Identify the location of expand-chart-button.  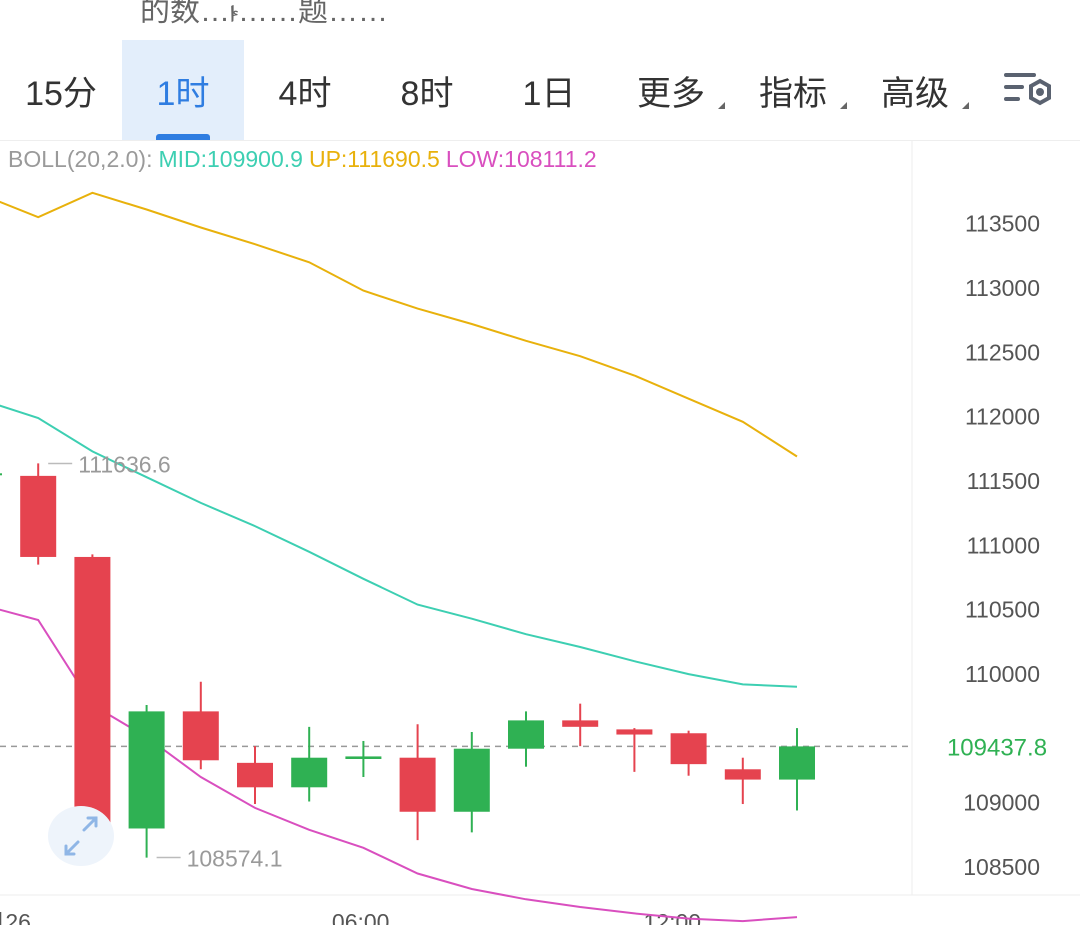
(81, 836).